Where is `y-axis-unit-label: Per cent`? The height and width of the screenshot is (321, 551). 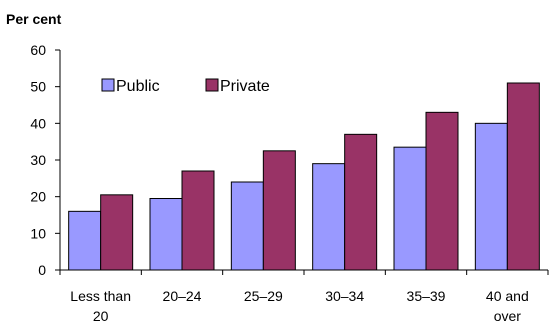 y-axis-unit-label: Per cent is located at coordinates (34, 19).